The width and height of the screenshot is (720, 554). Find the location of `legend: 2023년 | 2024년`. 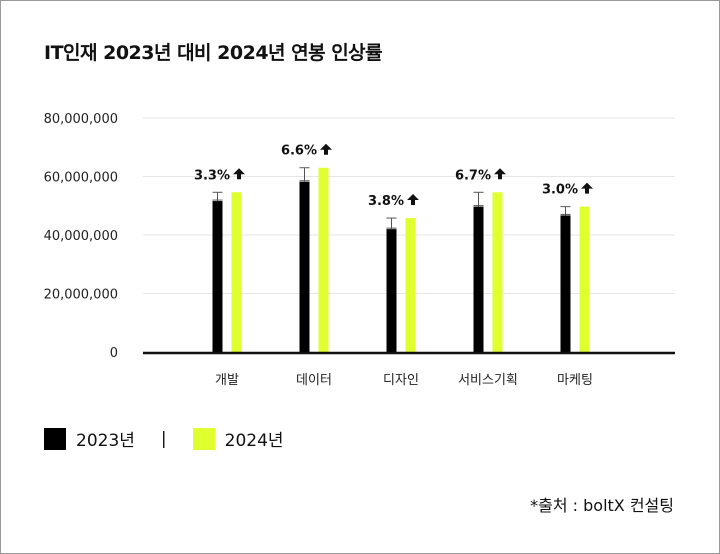

legend: 2023년 | 2024년 is located at coordinates (164, 438).